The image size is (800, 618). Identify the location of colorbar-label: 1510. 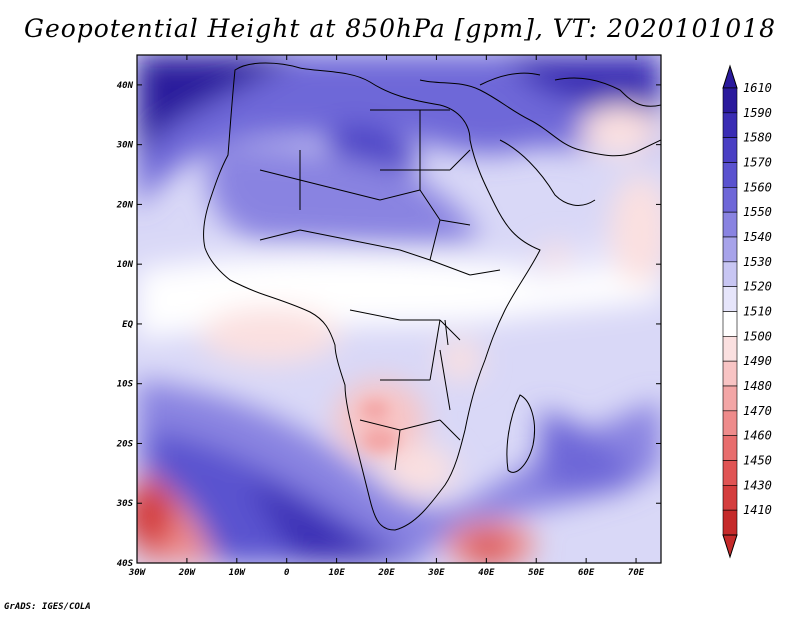
(757, 312).